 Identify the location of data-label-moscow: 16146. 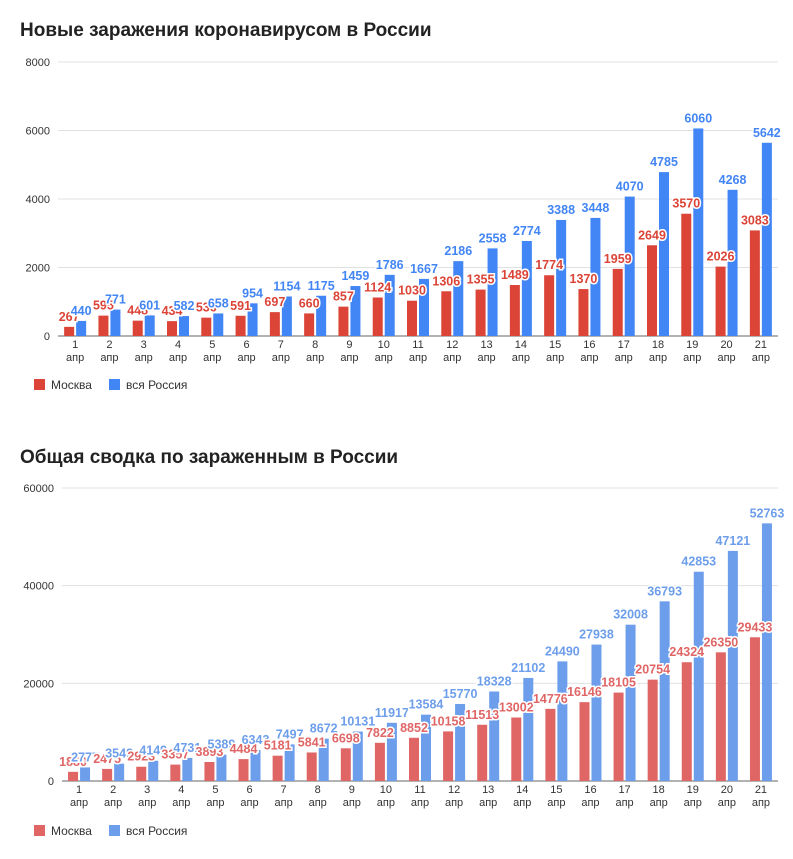
(584, 692).